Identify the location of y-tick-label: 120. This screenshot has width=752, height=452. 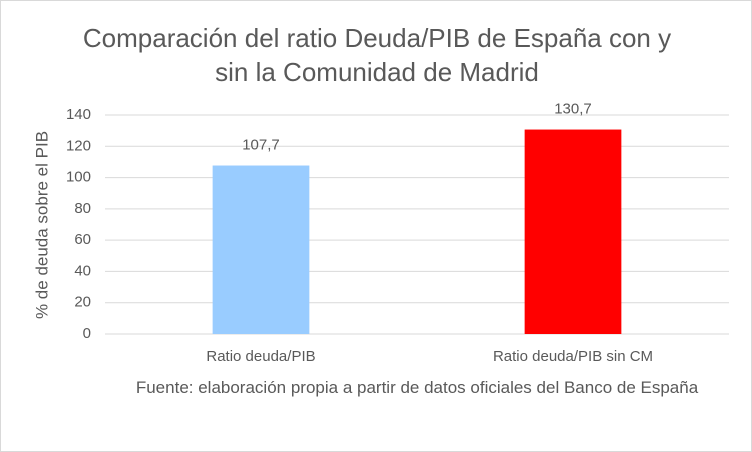
(78, 145).